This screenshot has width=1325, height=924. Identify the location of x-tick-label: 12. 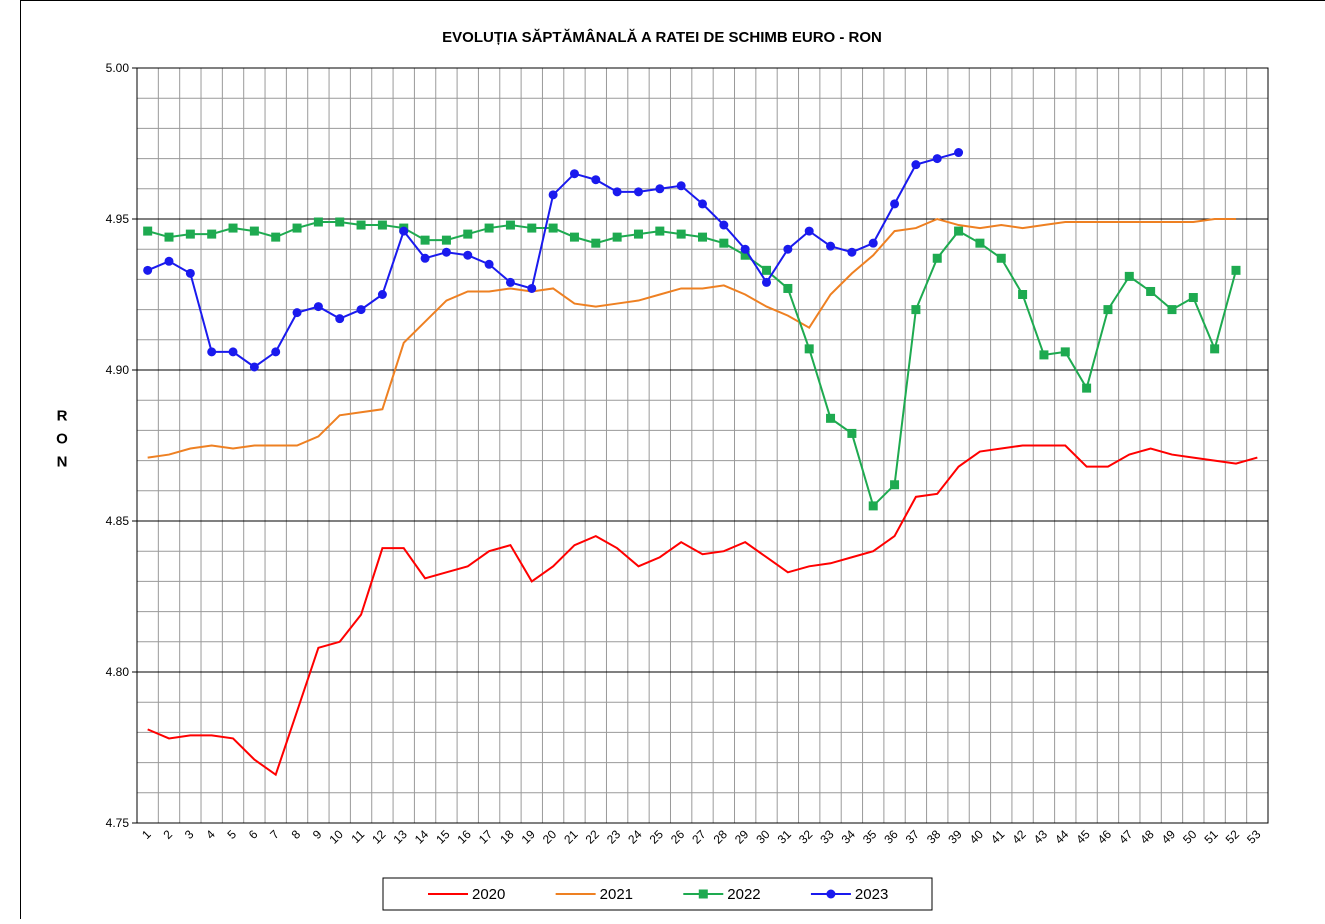
(379, 837).